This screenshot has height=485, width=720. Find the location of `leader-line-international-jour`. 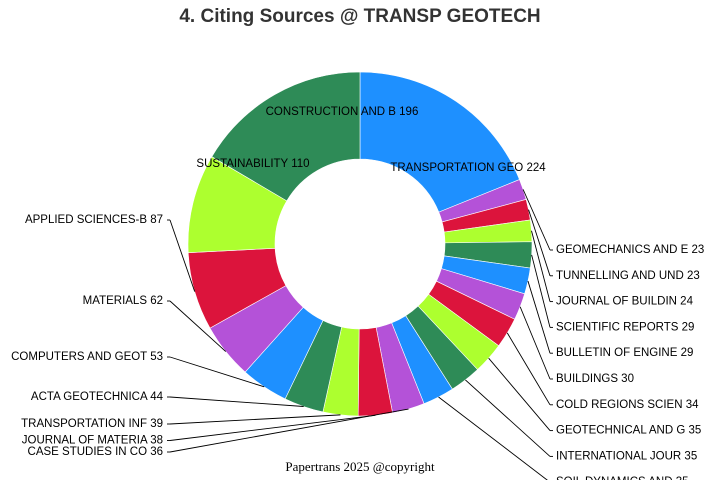

leader-line-international-jour is located at coordinates (508, 418).